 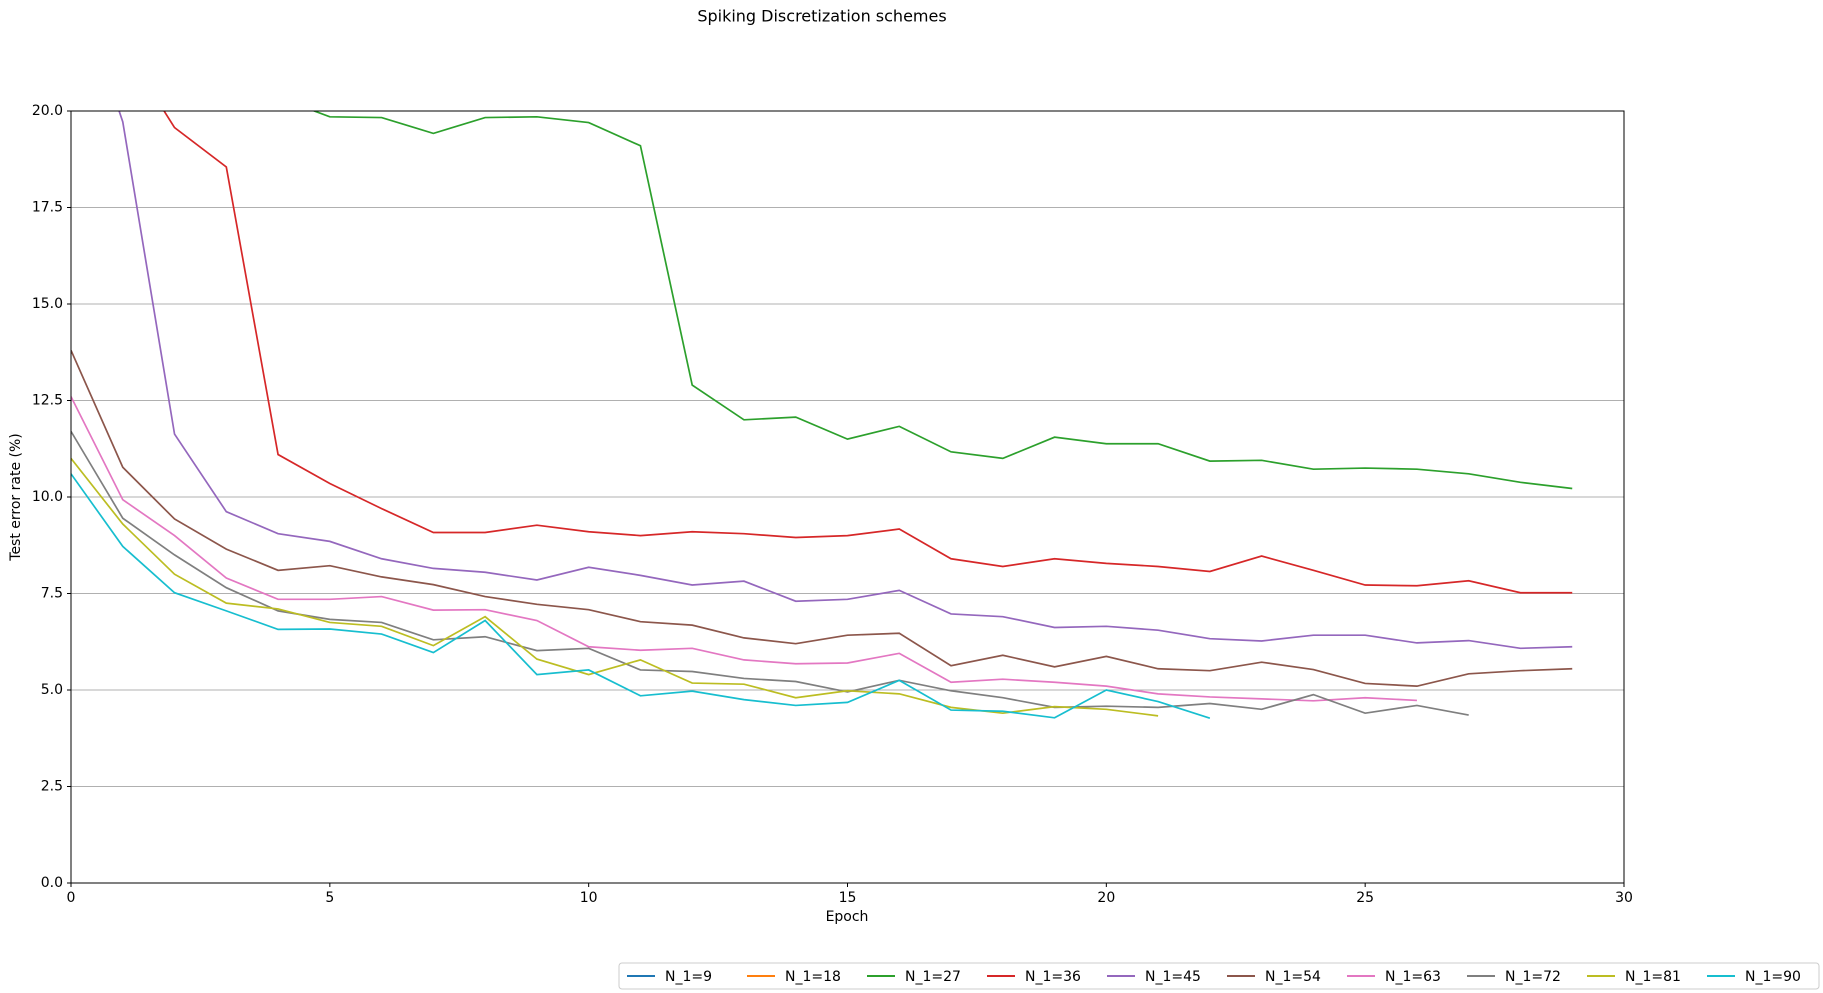 I want to click on x-tick-label: 25, so click(x=1365, y=898).